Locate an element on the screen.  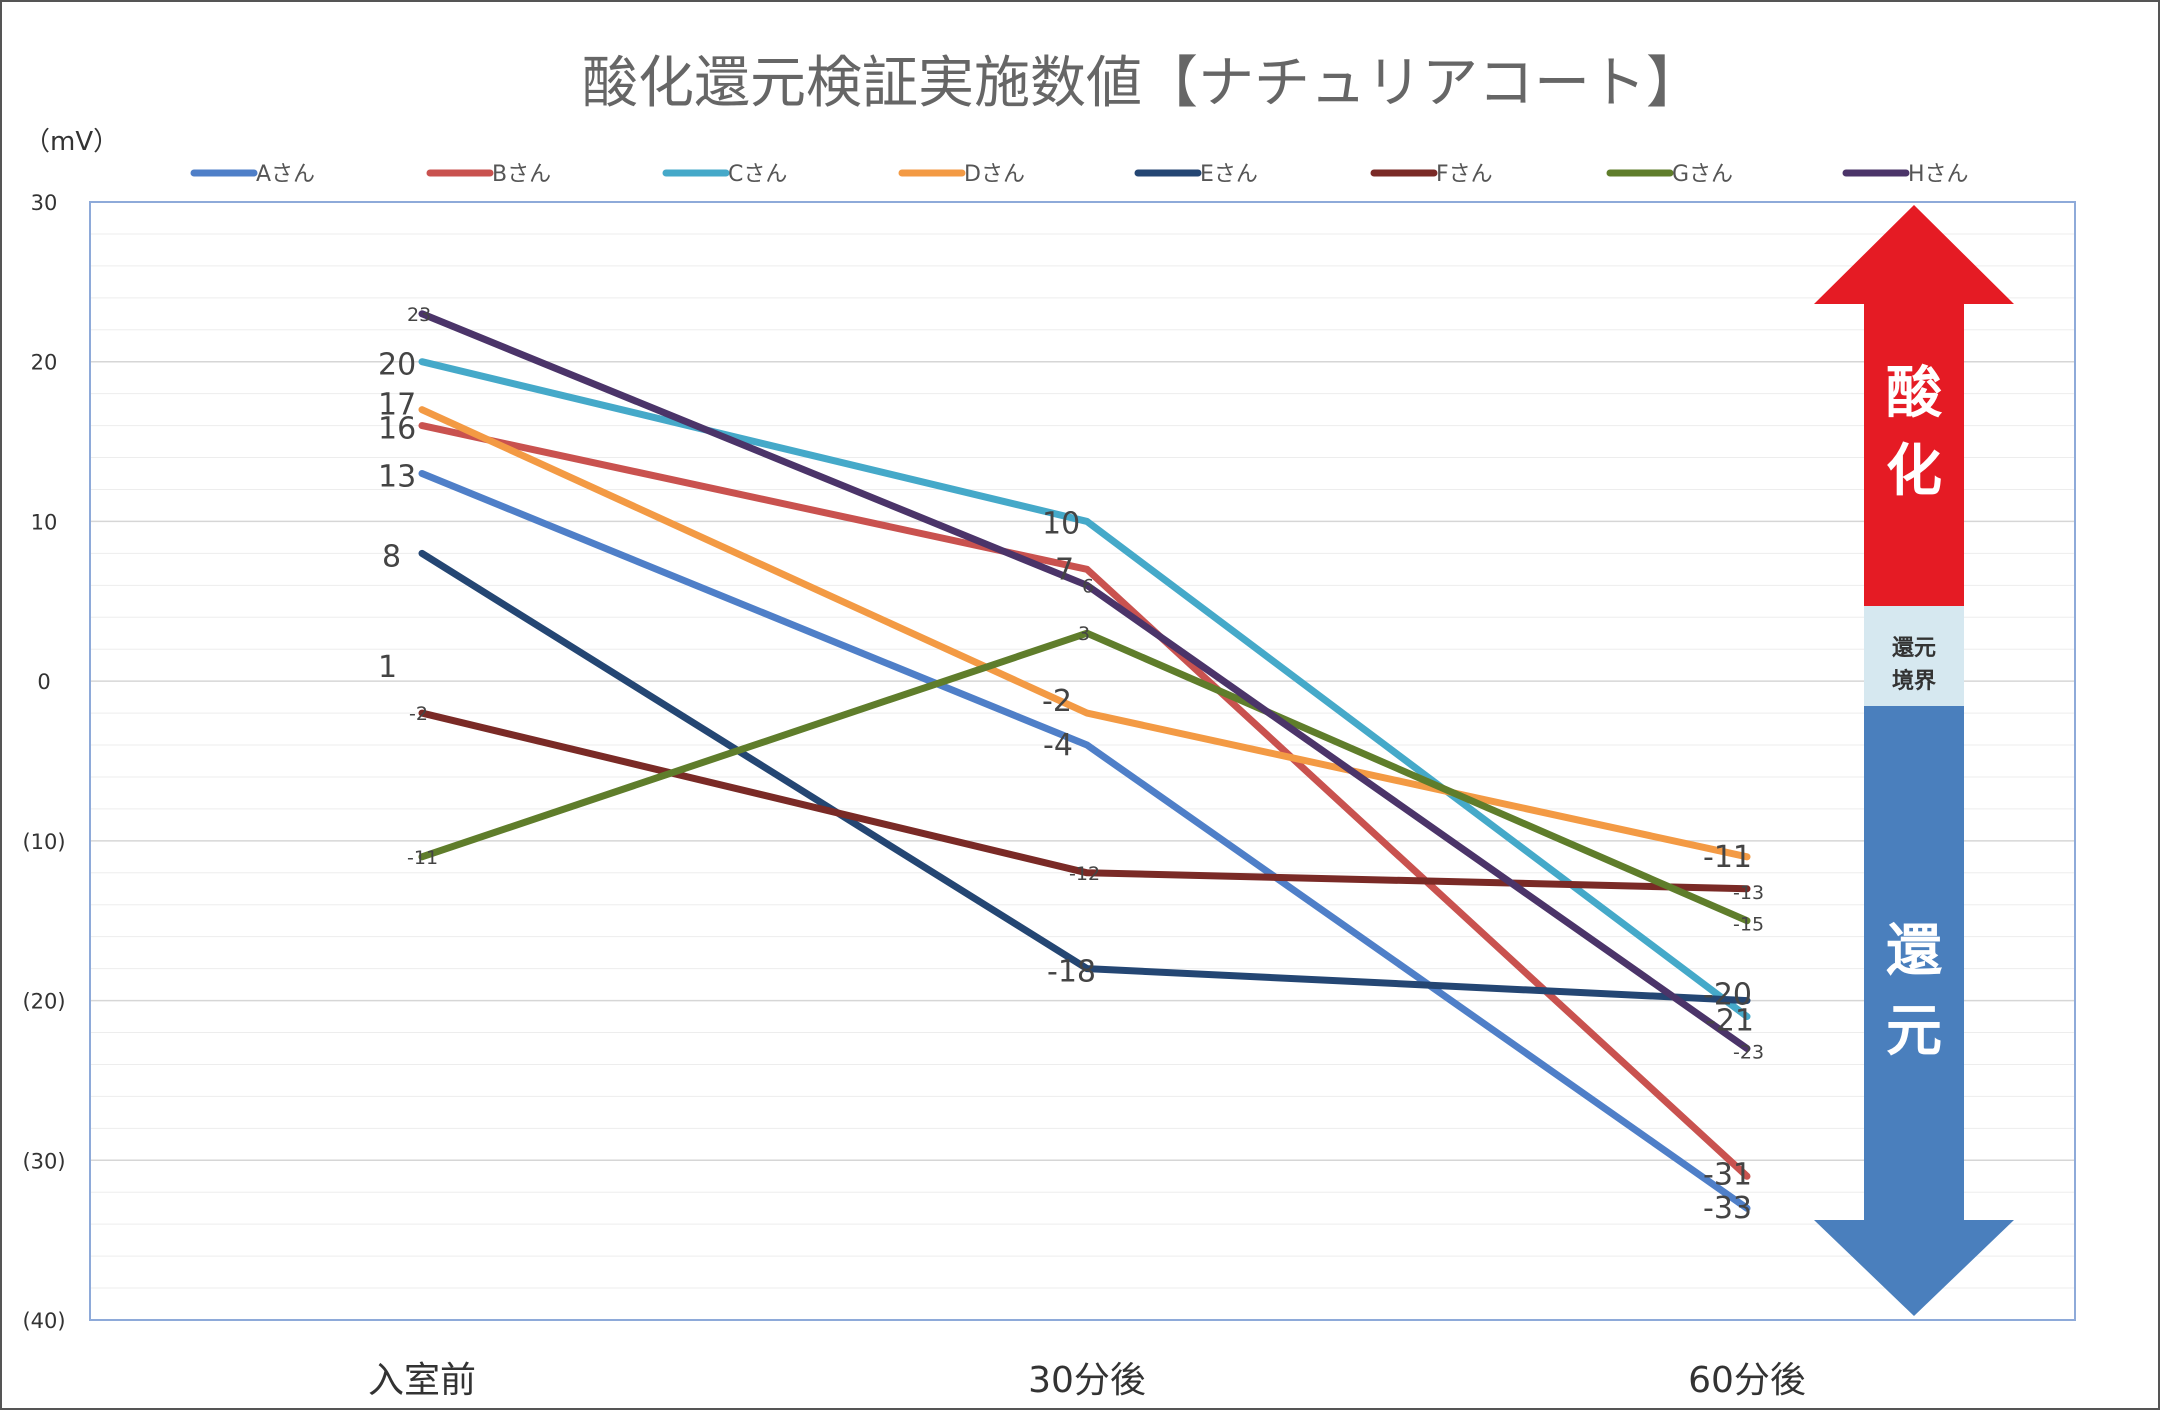
extra-data-label-1: 1 is located at coordinates (387, 667).